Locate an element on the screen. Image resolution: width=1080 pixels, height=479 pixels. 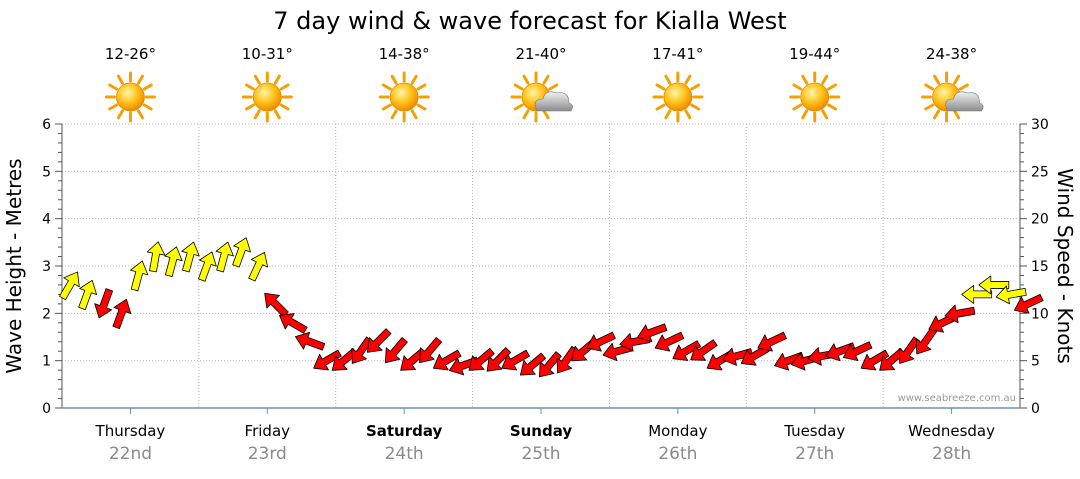
day-date: 25th is located at coordinates (540, 454).